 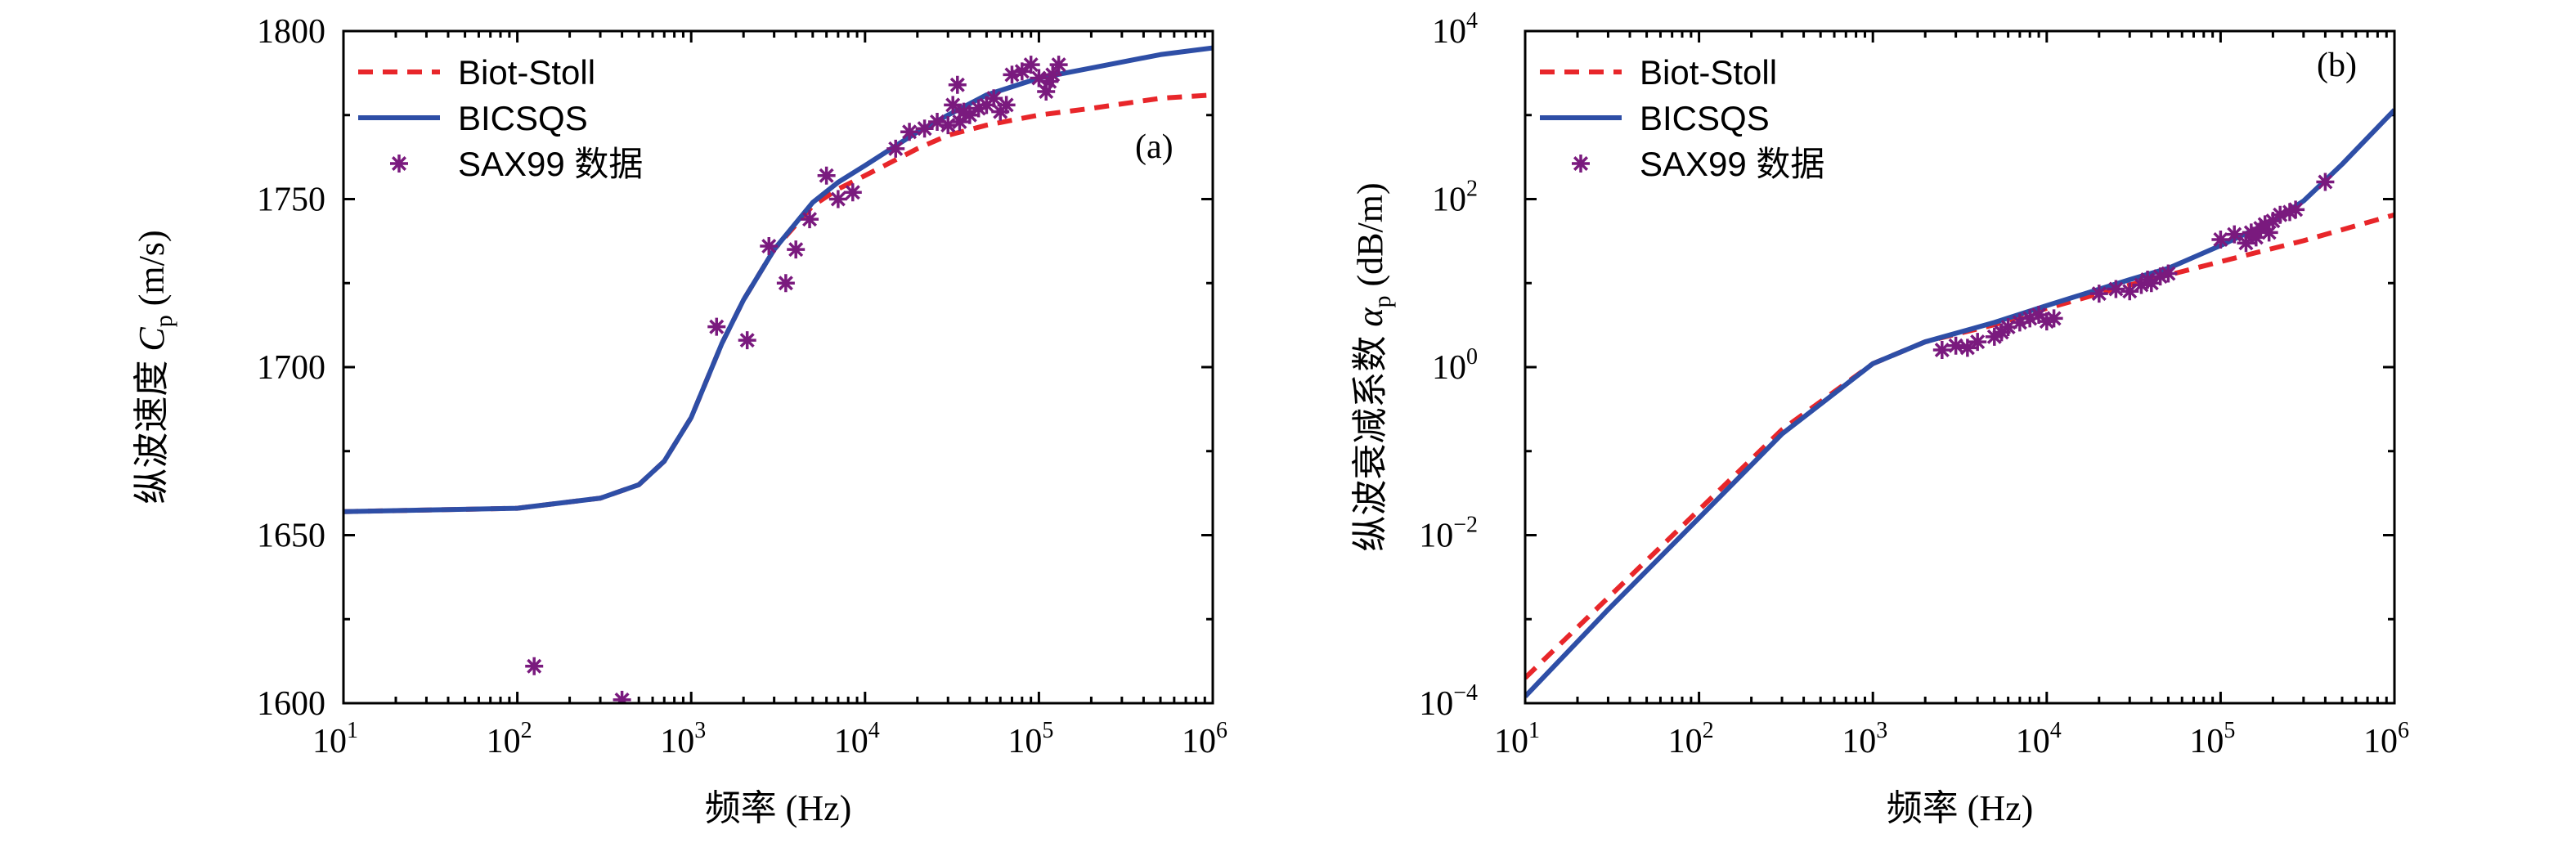 What do you see at coordinates (1455, 30) in the screenshot?
I see `y-tick-label: 10⁴` at bounding box center [1455, 30].